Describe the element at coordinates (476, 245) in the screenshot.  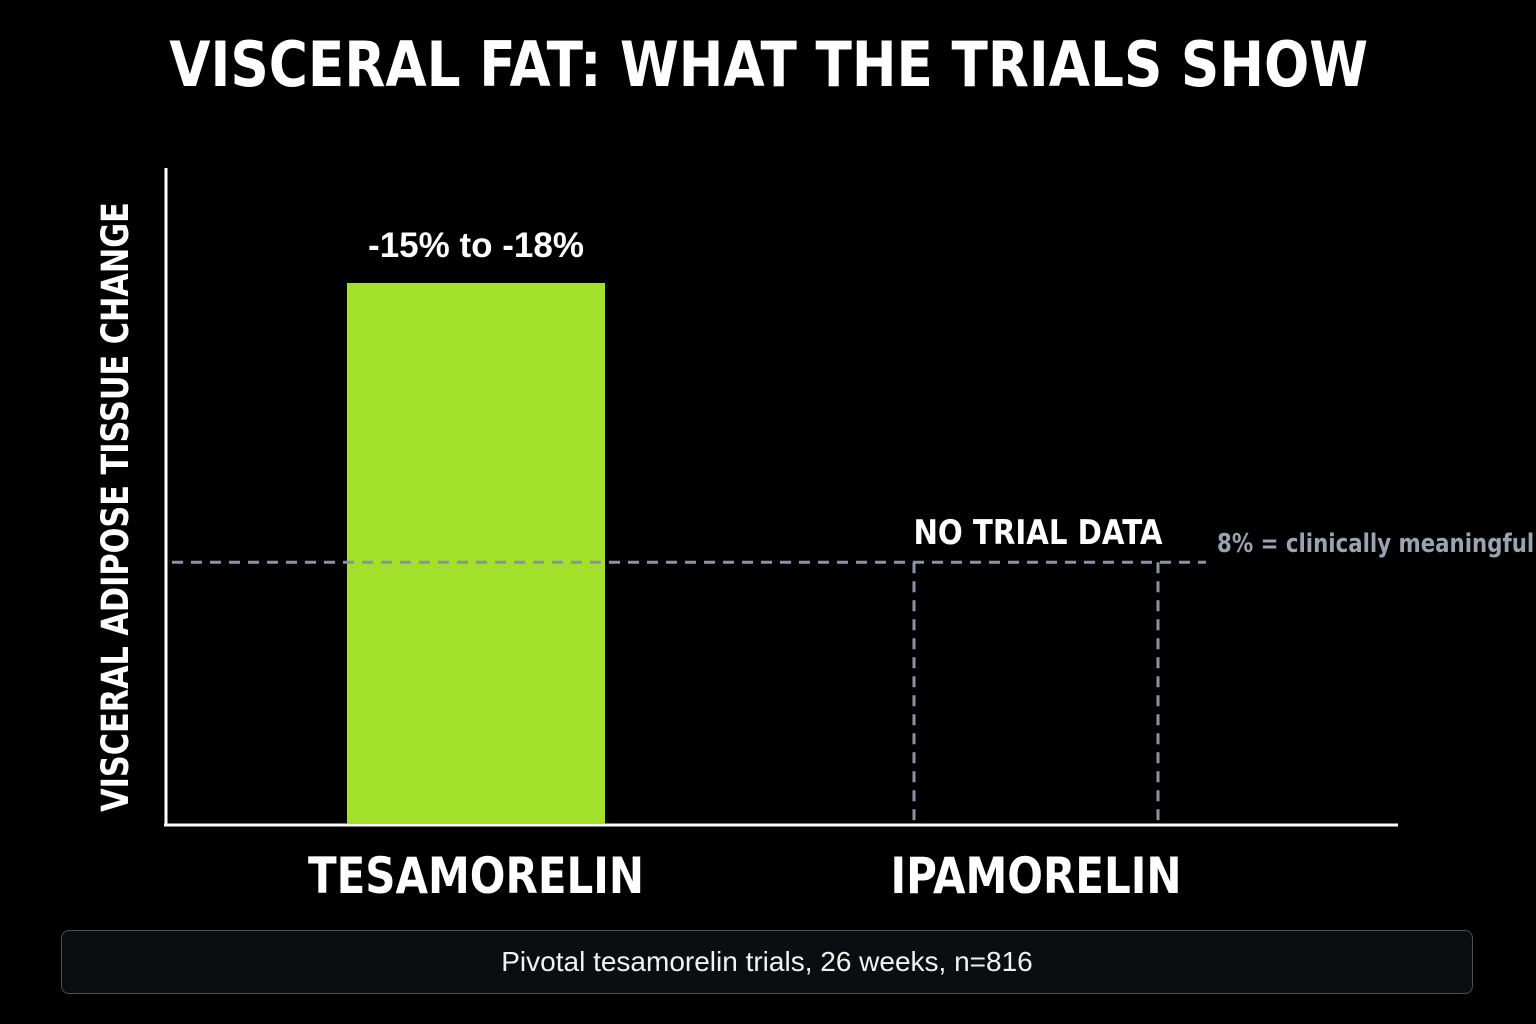
I see `data-label-tesamorelin: -15% to -18%` at that location.